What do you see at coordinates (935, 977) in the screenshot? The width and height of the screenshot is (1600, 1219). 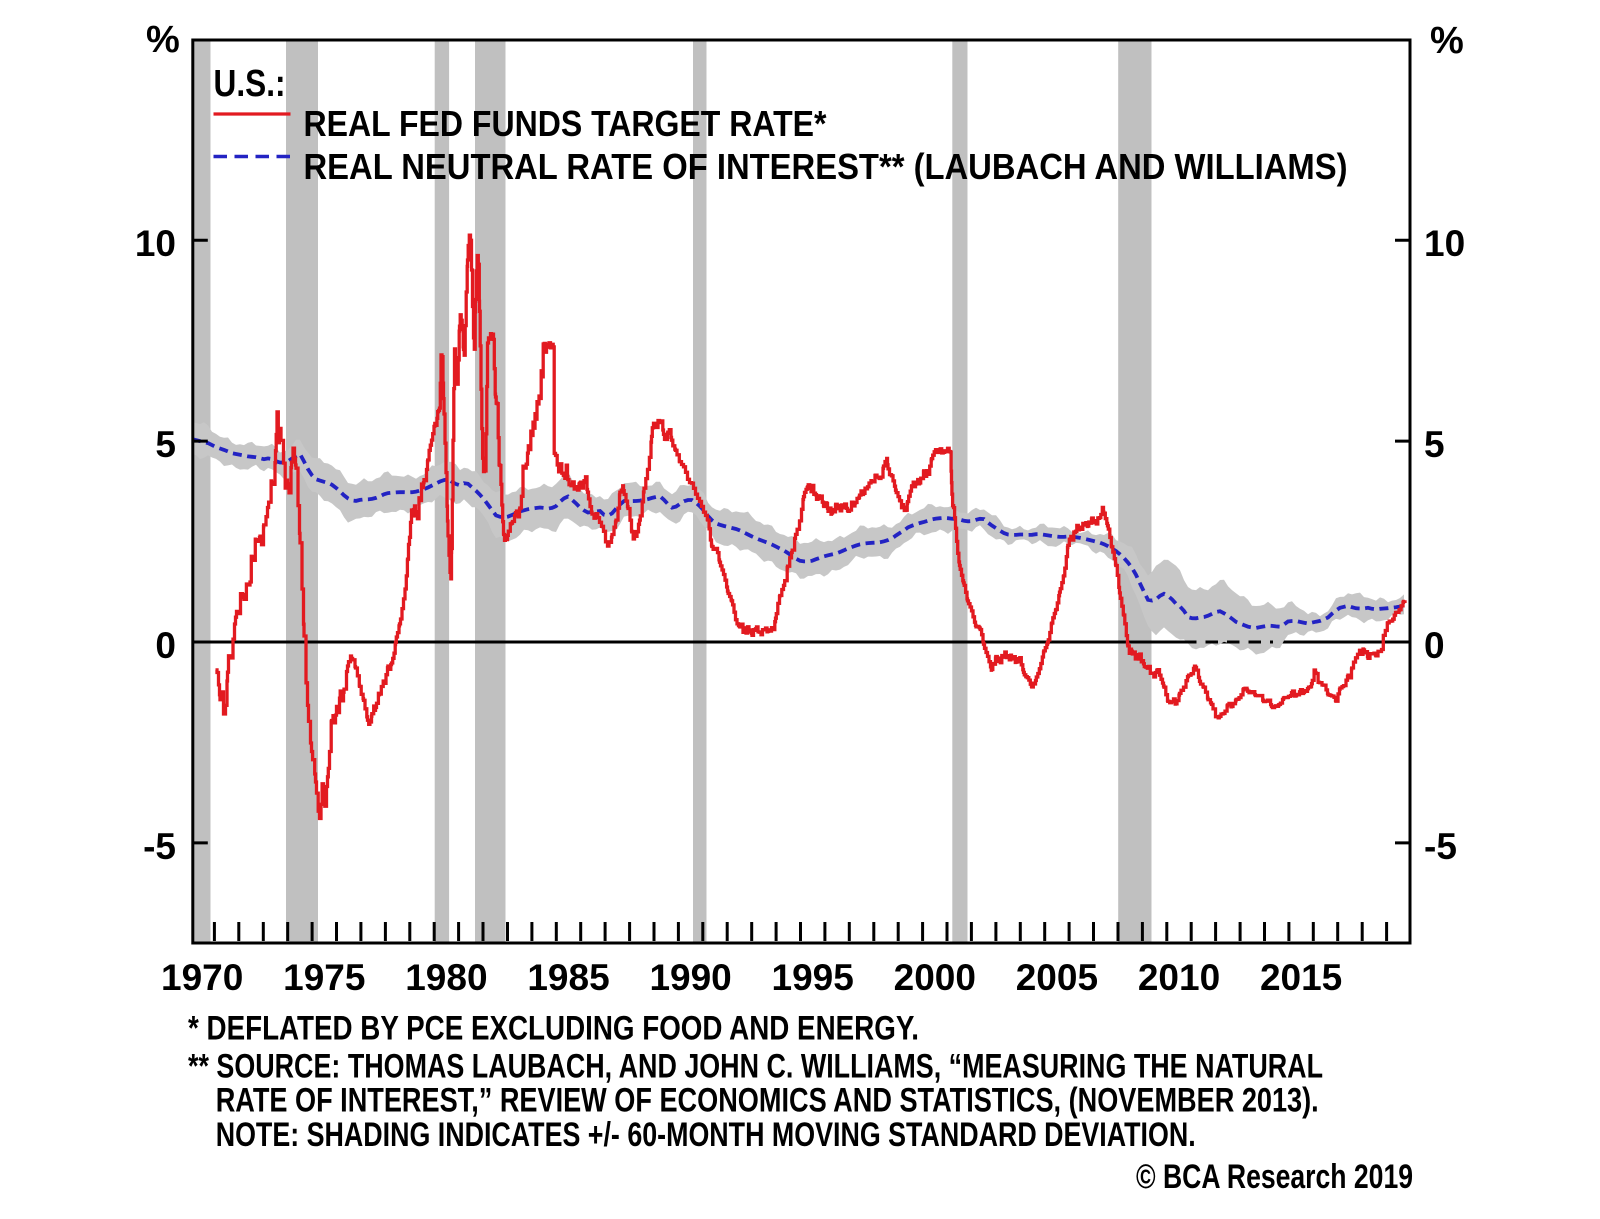 I see `svg-text: 2000` at bounding box center [935, 977].